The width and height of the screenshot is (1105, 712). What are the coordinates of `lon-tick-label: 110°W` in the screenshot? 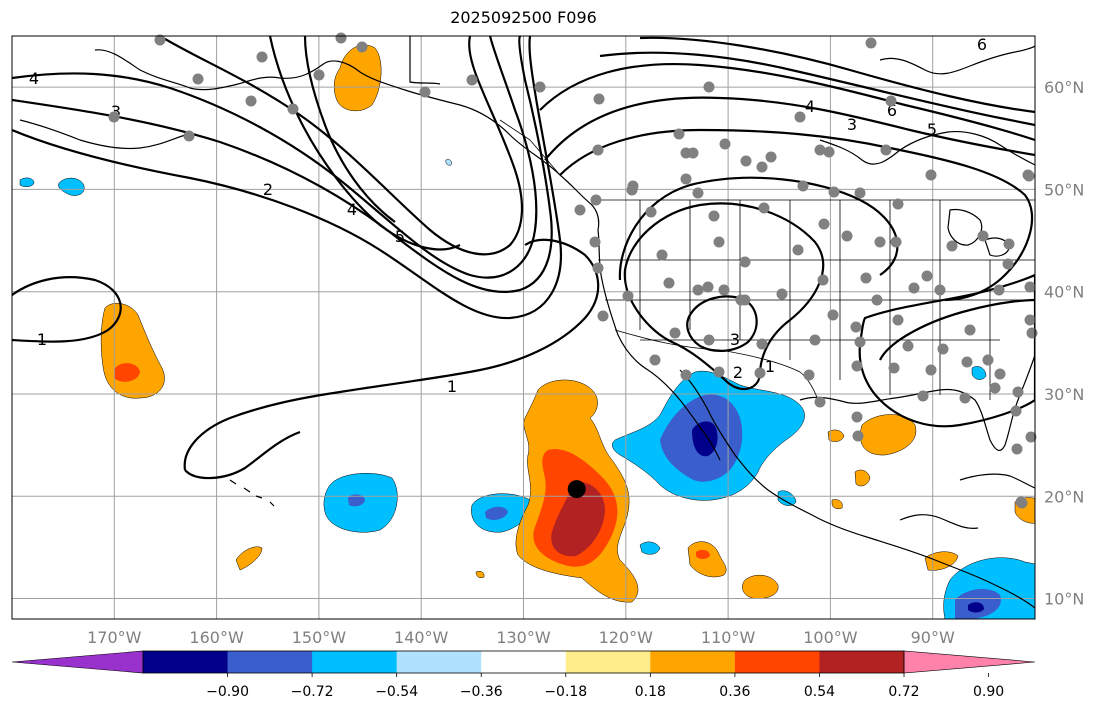 It's located at (728, 637).